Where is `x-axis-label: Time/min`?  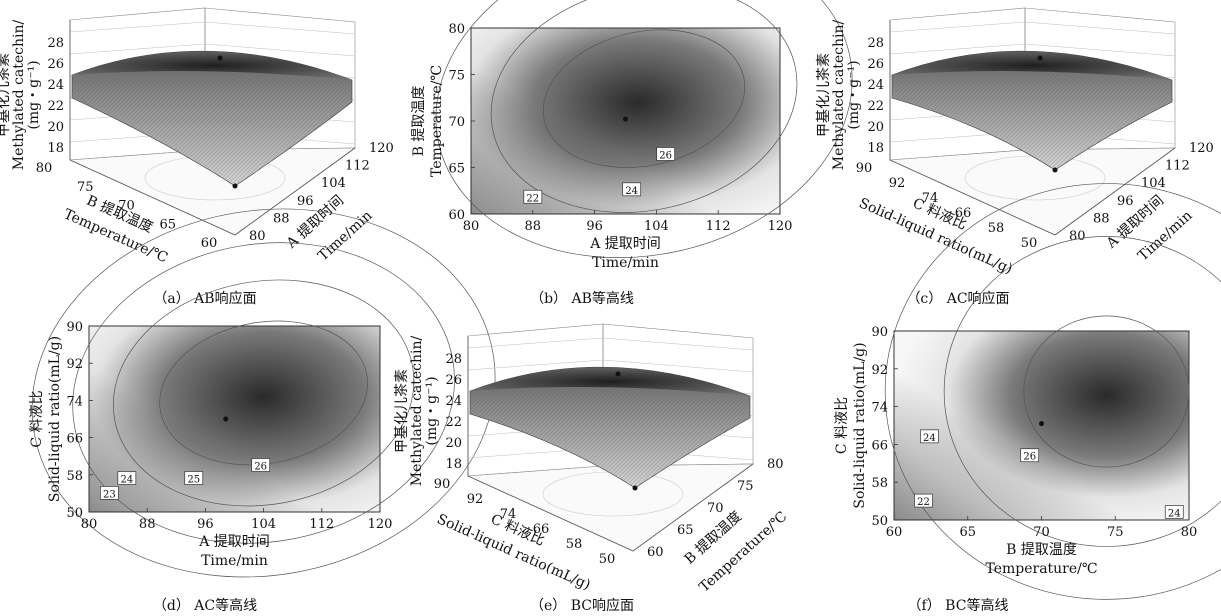
x-axis-label: Time/min is located at coordinates (234, 561).